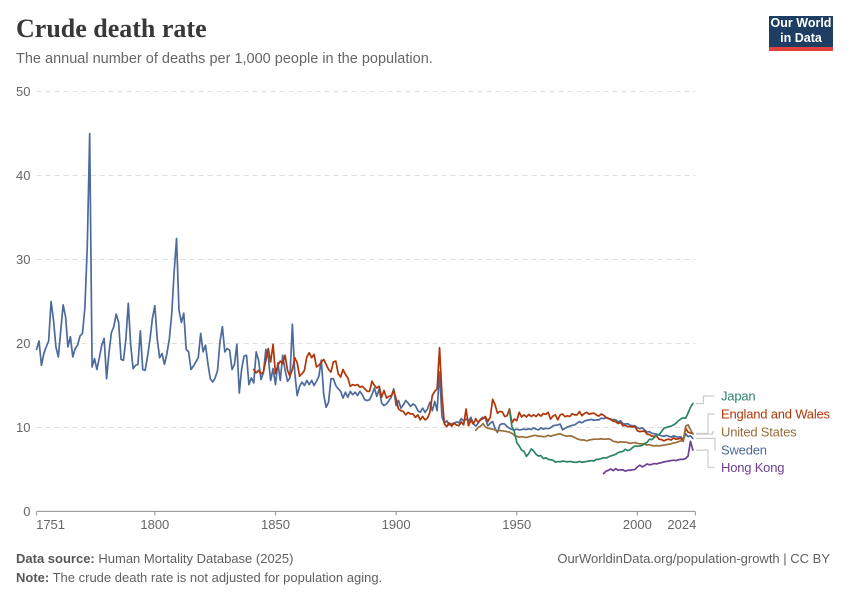  I want to click on series-line-england-and-wales, so click(473, 393).